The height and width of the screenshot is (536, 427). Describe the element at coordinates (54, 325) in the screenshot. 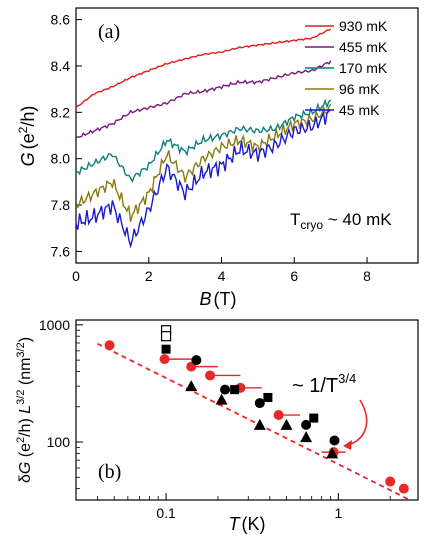

I see `panel-b-ytick-label: 1000` at that location.